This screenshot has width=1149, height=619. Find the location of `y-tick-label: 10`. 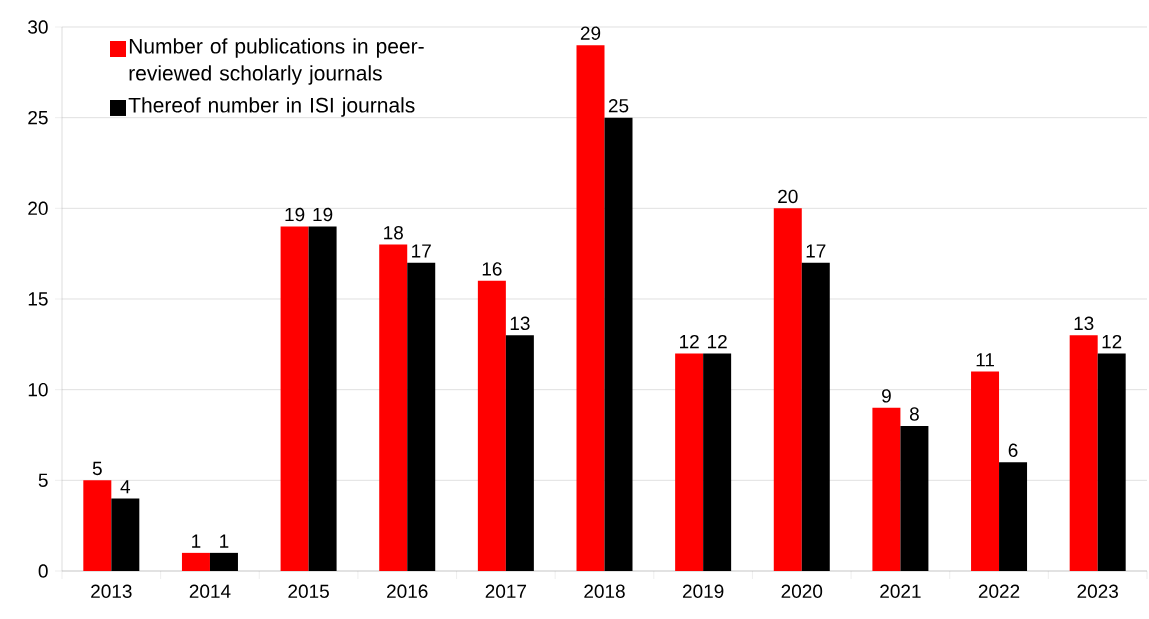

y-tick-label: 10 is located at coordinates (38, 389).